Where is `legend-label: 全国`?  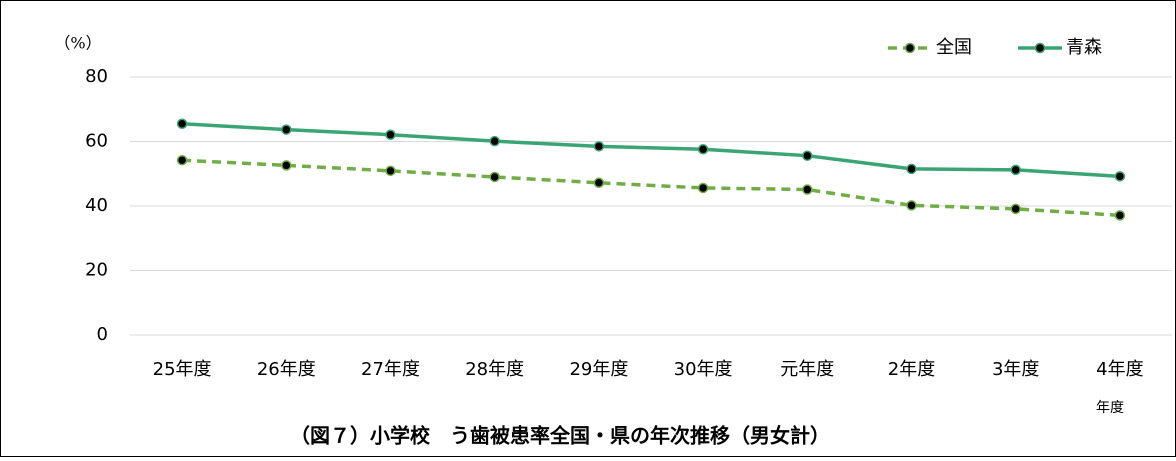 legend-label: 全国 is located at coordinates (954, 47).